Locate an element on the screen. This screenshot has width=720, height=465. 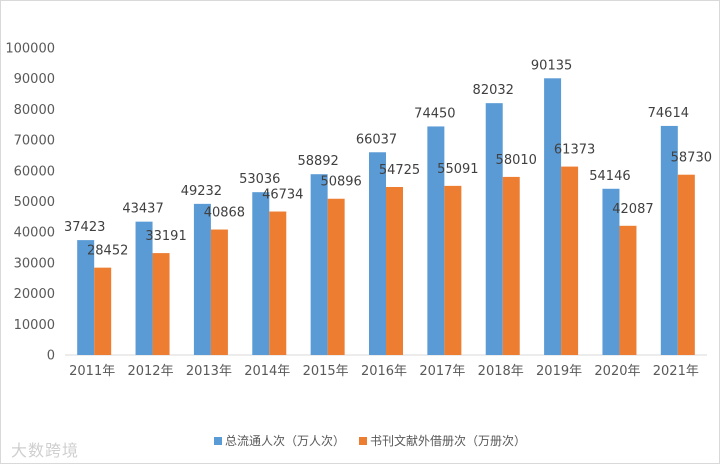
data-label-series-1: 82032 is located at coordinates (493, 90).